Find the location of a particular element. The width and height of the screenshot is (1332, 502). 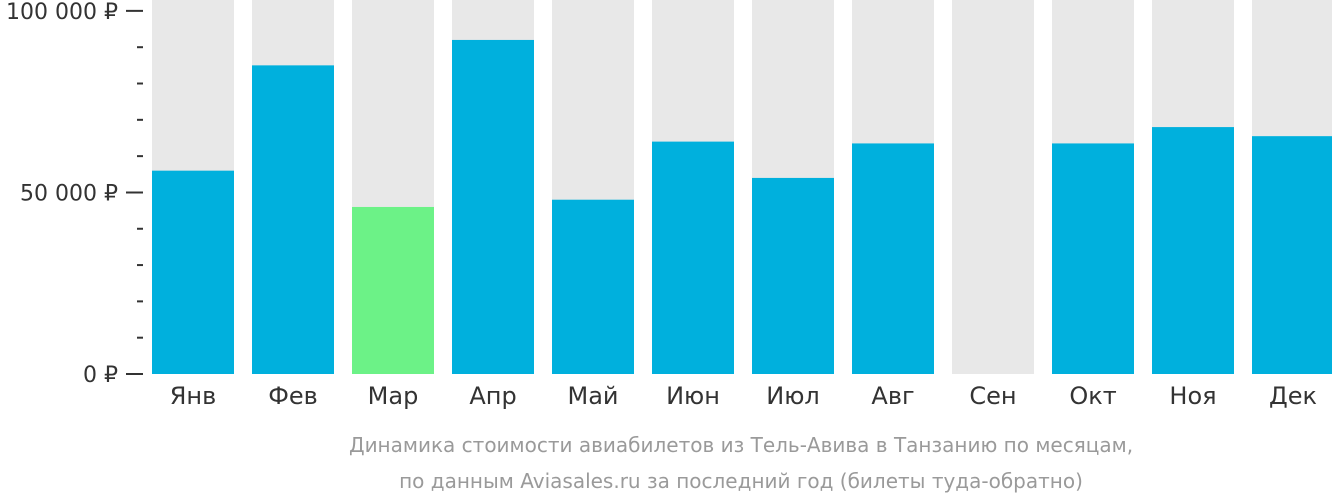

x-axis-labels: Янв Фев Мар Апр Май Июн Июл Авг Сен Окт Ноя Дек is located at coordinates (743, 396).